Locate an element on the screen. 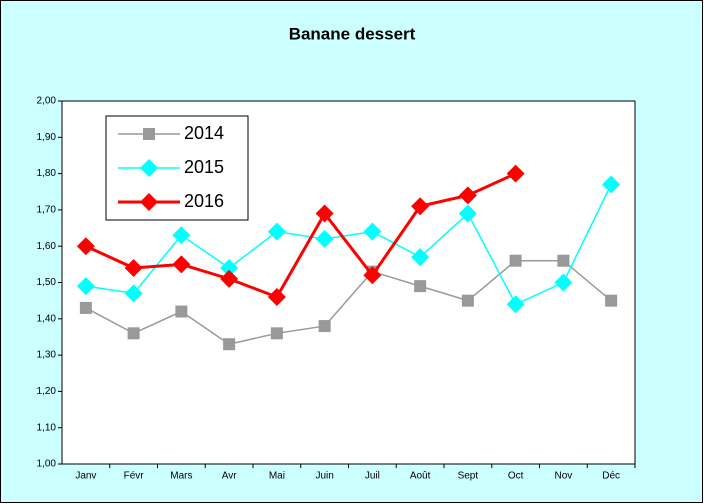 This screenshot has height=504, width=704. y-tick-label: 2,00 is located at coordinates (47, 101).